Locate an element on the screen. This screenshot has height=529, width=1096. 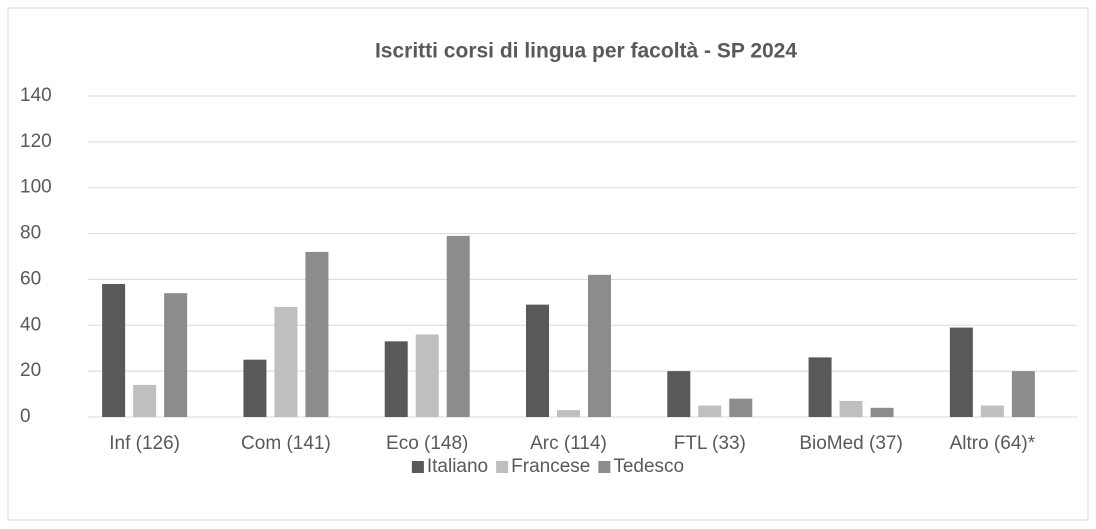
y-tick-label: 20 is located at coordinates (30, 370).